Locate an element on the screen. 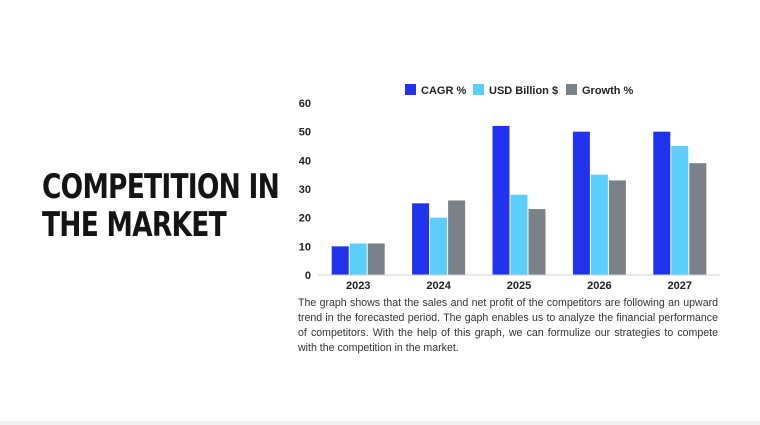  bar-2027-growth is located at coordinates (698, 219).